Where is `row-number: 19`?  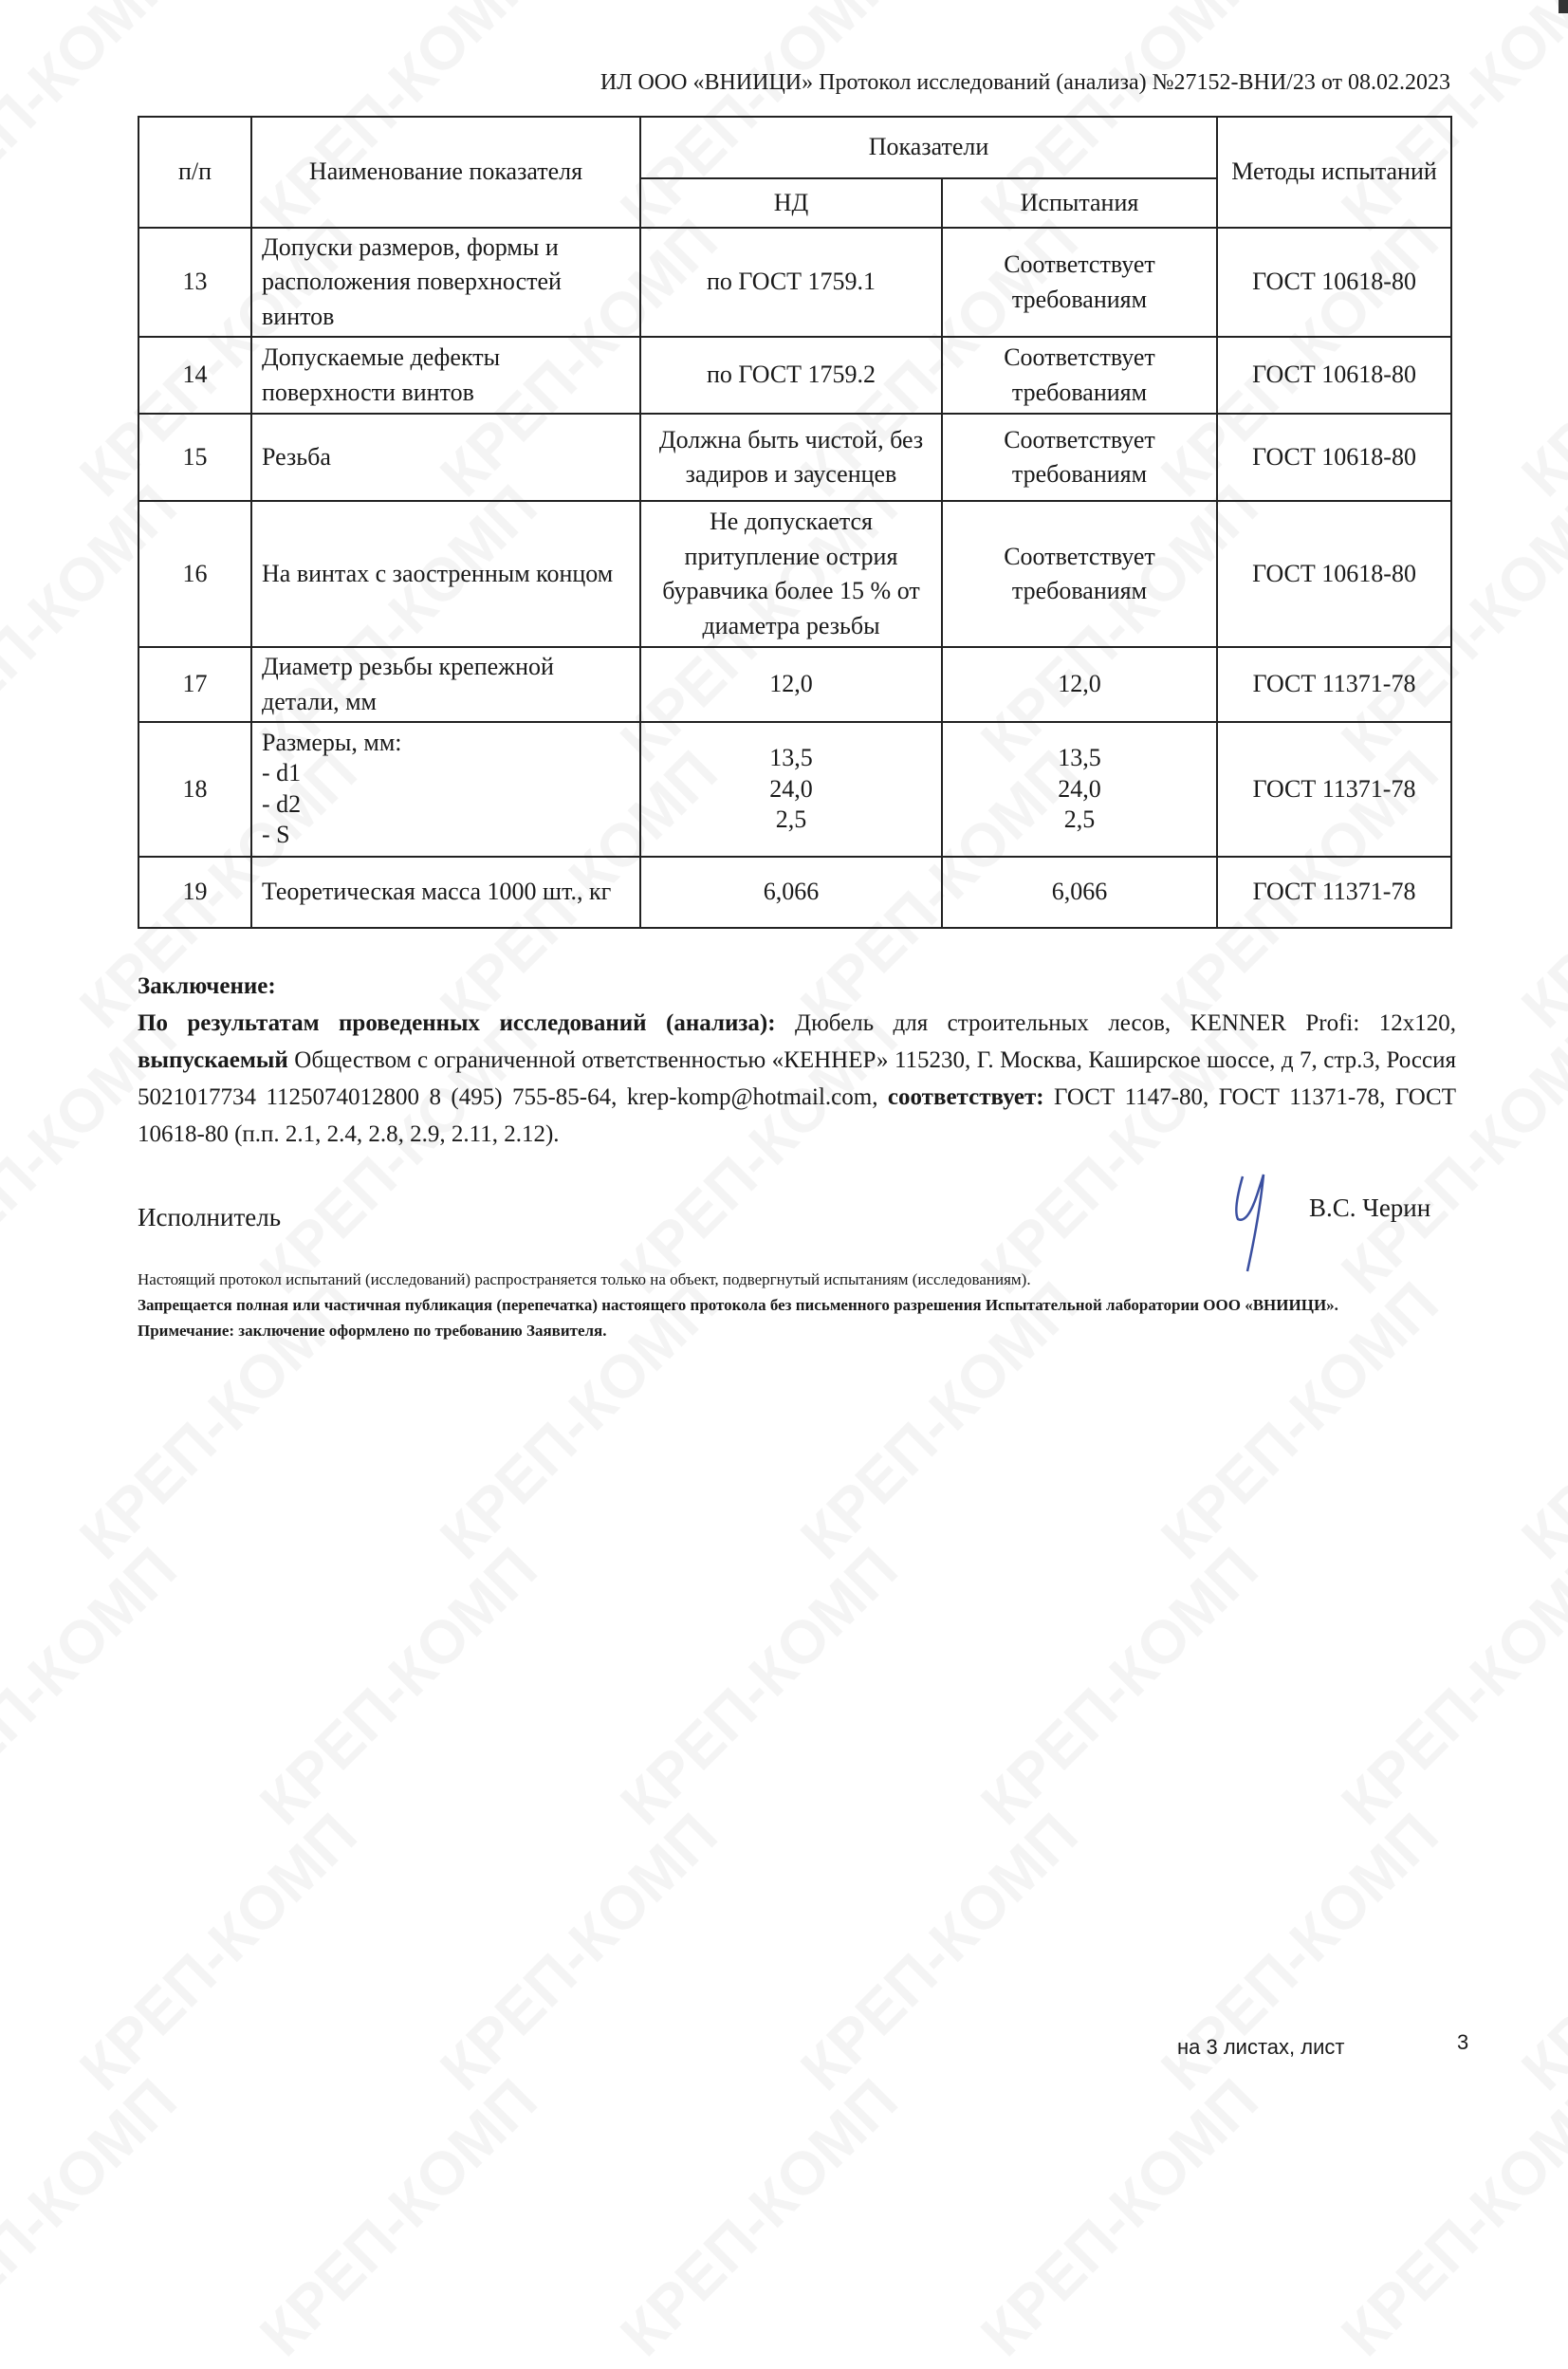
row-number: 19 is located at coordinates (195, 892).